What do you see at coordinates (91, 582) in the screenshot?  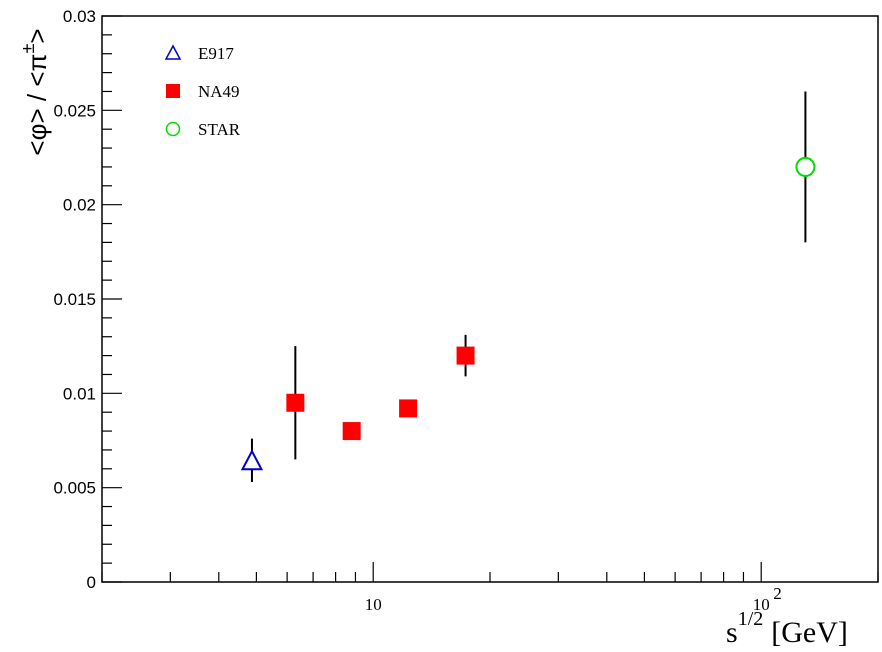 I see `y-tick-label: 0` at bounding box center [91, 582].